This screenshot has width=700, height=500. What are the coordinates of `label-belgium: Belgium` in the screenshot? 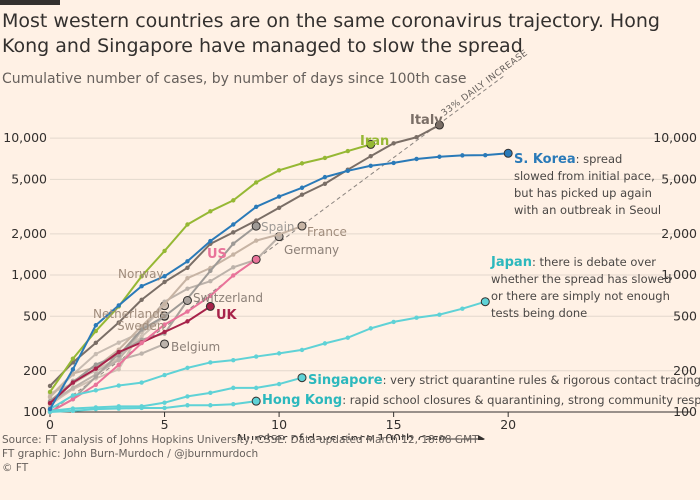 It's located at (195, 347).